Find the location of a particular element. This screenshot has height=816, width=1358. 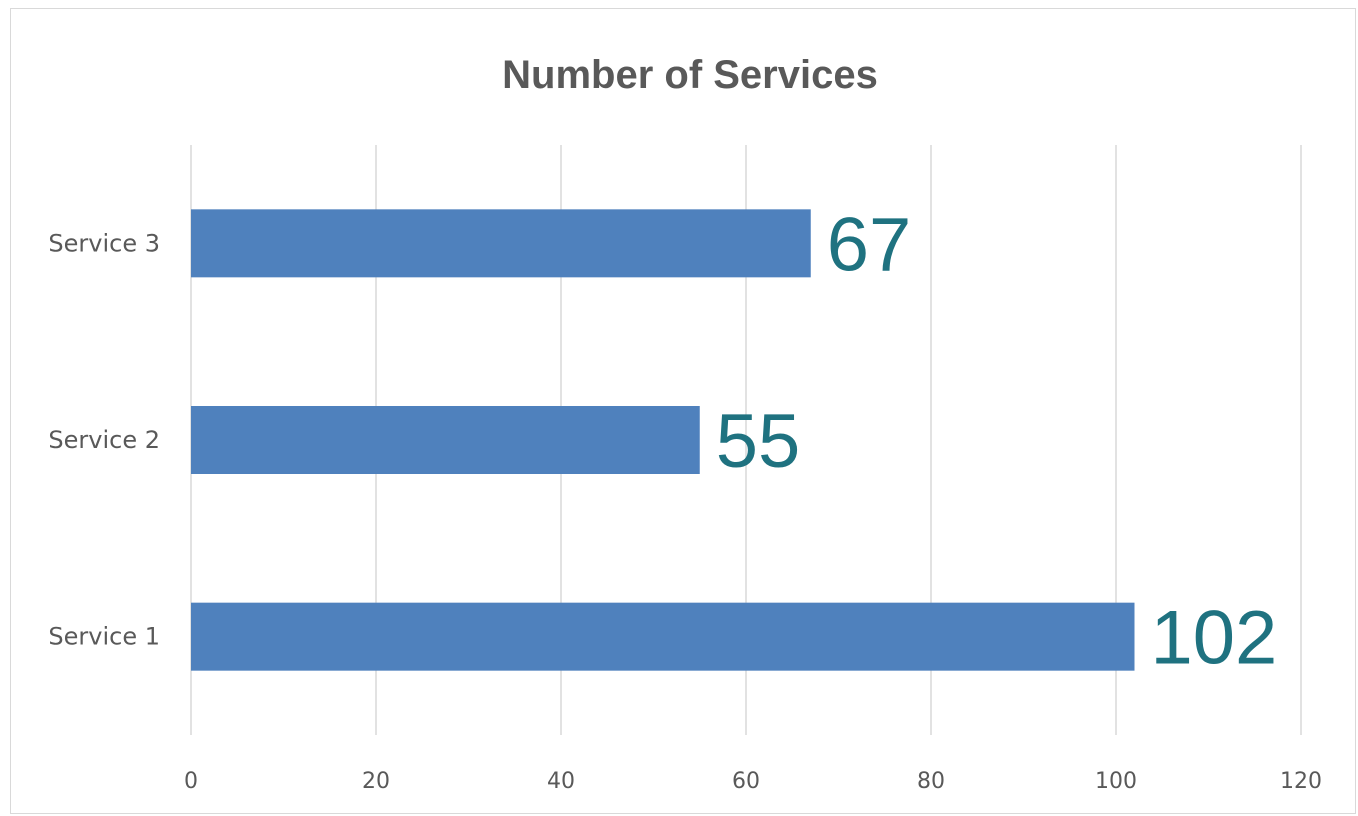

x-tick-label: 120 is located at coordinates (1301, 781).